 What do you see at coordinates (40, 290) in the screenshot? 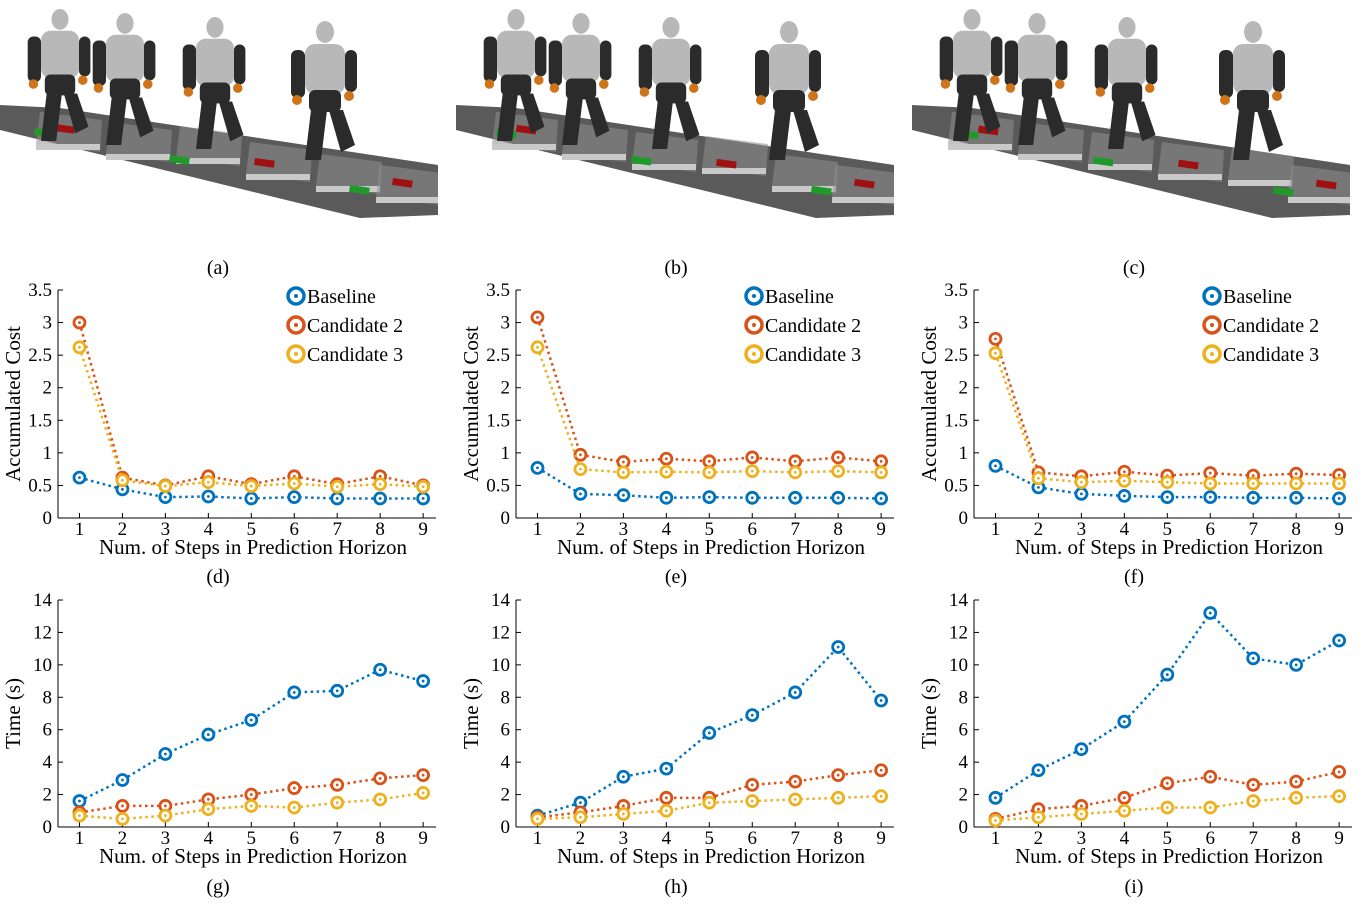
I see `y-tick-label: 3.5` at bounding box center [40, 290].